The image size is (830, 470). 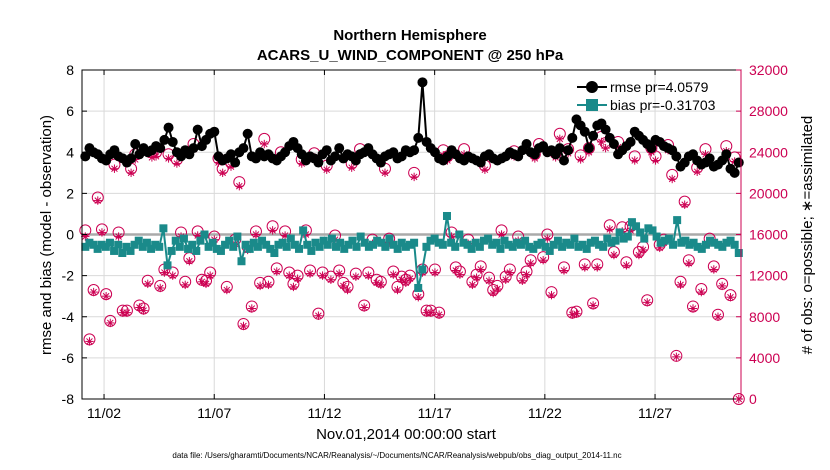 I want to click on y-right-tick-label: 4000, so click(x=764, y=358).